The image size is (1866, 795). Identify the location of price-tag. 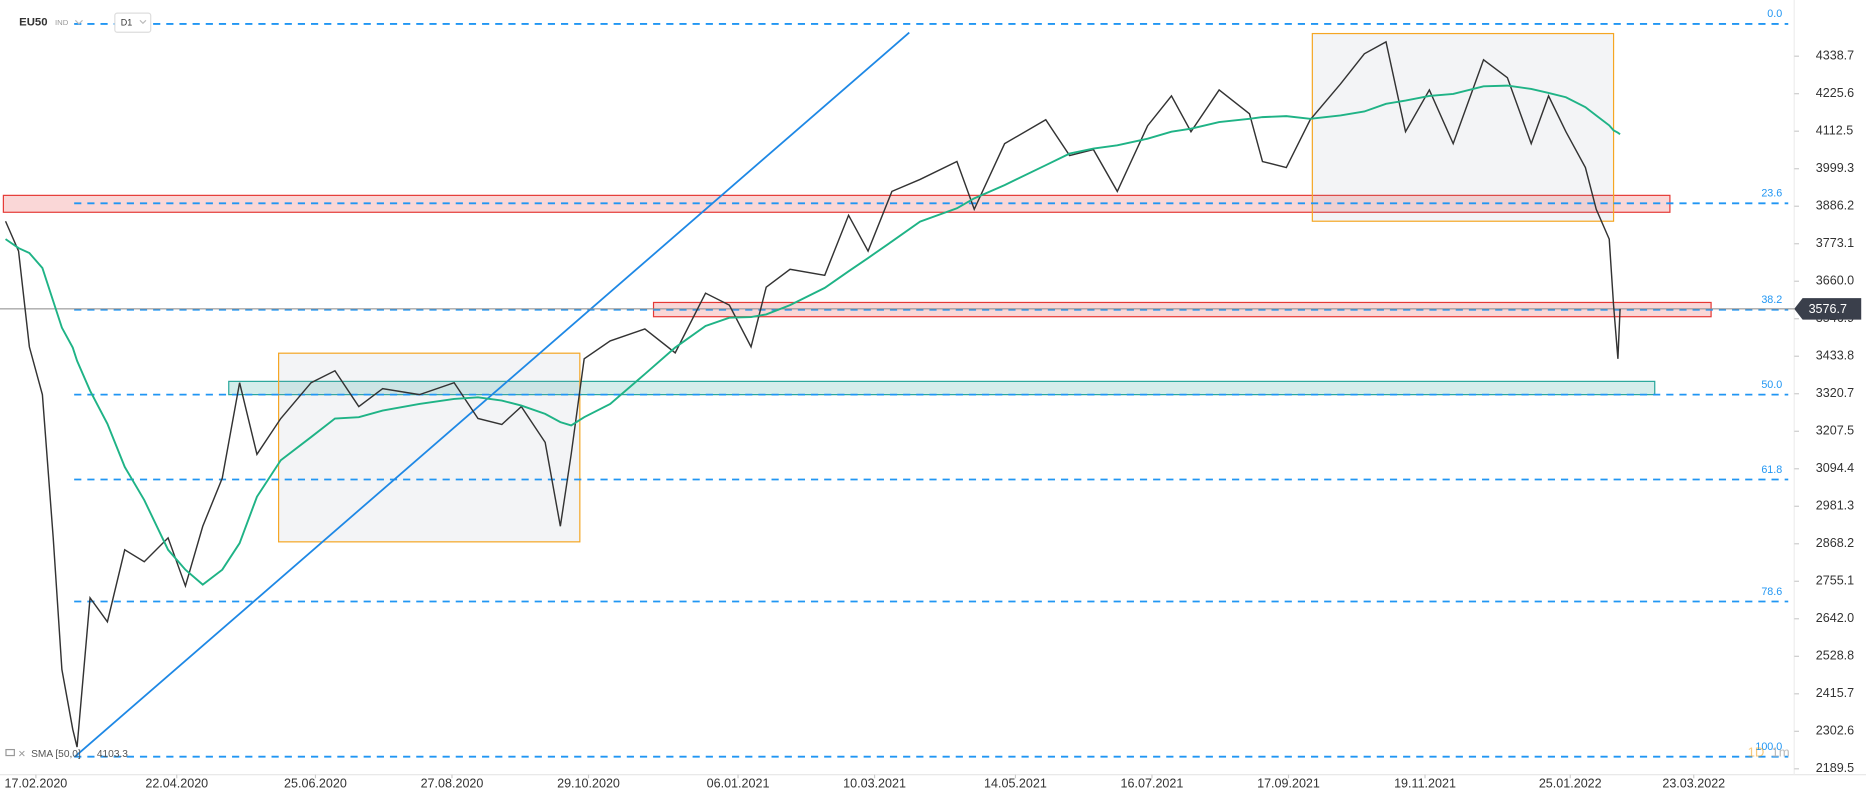
(1828, 309).